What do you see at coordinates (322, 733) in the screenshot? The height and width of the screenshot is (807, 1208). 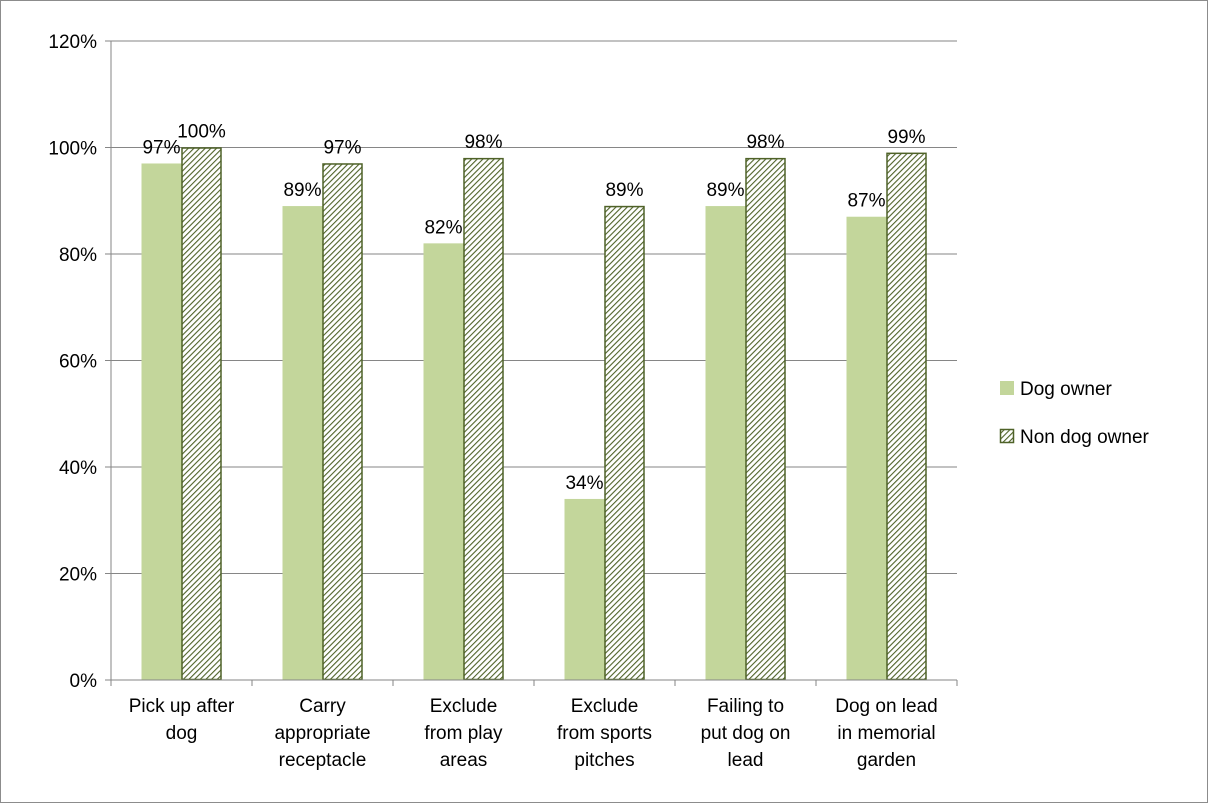 I see `x-category-label: appropriate` at bounding box center [322, 733].